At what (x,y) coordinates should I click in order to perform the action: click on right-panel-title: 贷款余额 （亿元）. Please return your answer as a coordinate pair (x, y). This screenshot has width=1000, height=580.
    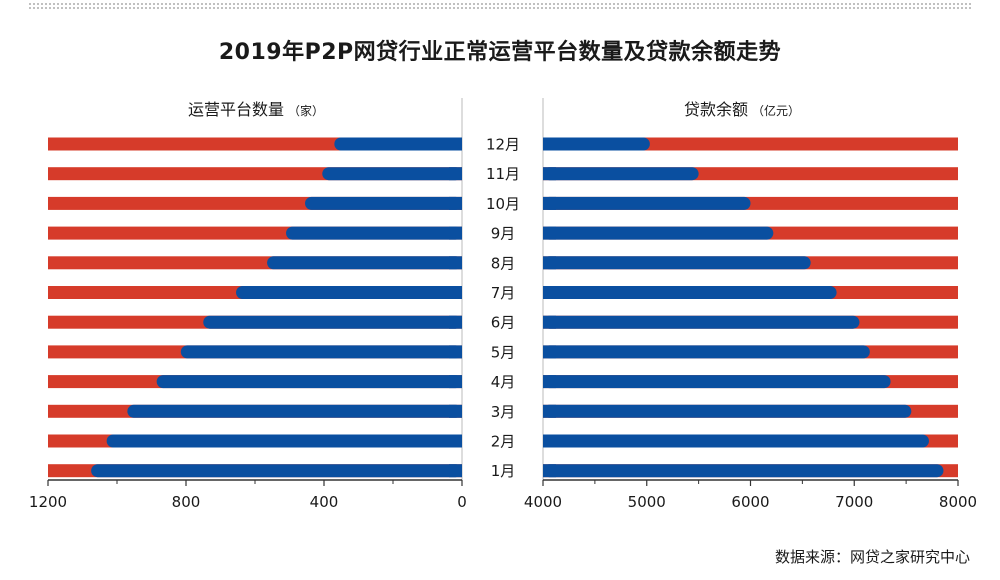
    Looking at the image, I should click on (742, 108).